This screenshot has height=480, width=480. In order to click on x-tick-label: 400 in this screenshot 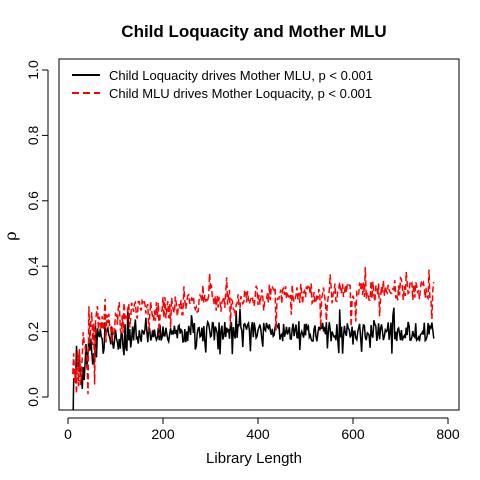, I will do `click(258, 434)`.